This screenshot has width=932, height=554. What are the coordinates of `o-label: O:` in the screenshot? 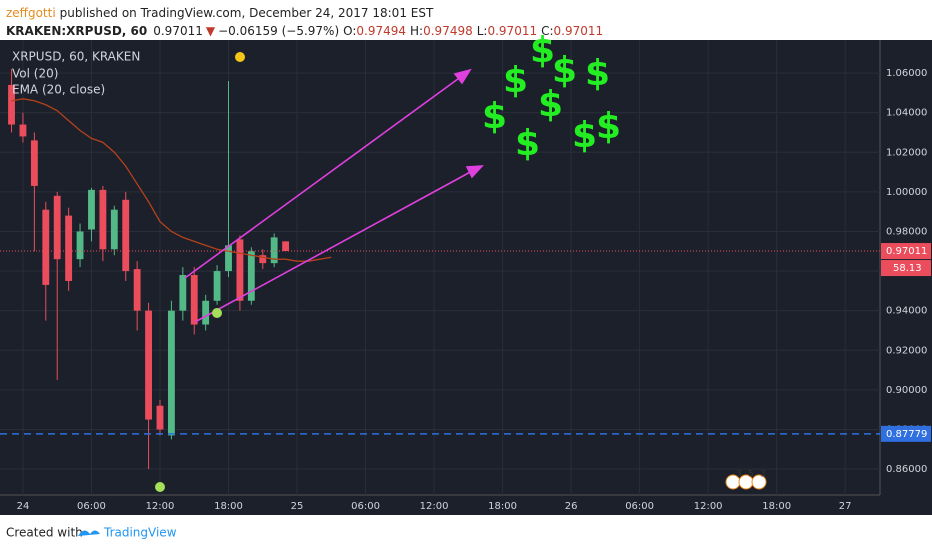 It's located at (349, 31).